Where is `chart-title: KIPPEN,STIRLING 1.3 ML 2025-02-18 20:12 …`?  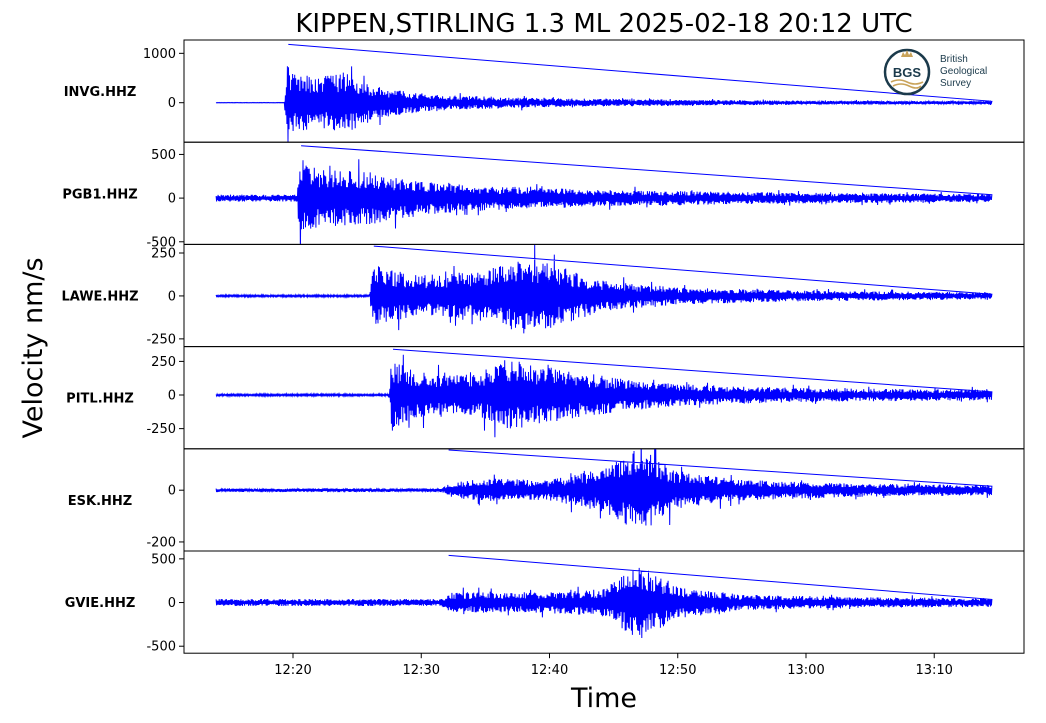 chart-title: KIPPEN,STIRLING 1.3 ML 2025-02-18 20:12 … is located at coordinates (603, 24).